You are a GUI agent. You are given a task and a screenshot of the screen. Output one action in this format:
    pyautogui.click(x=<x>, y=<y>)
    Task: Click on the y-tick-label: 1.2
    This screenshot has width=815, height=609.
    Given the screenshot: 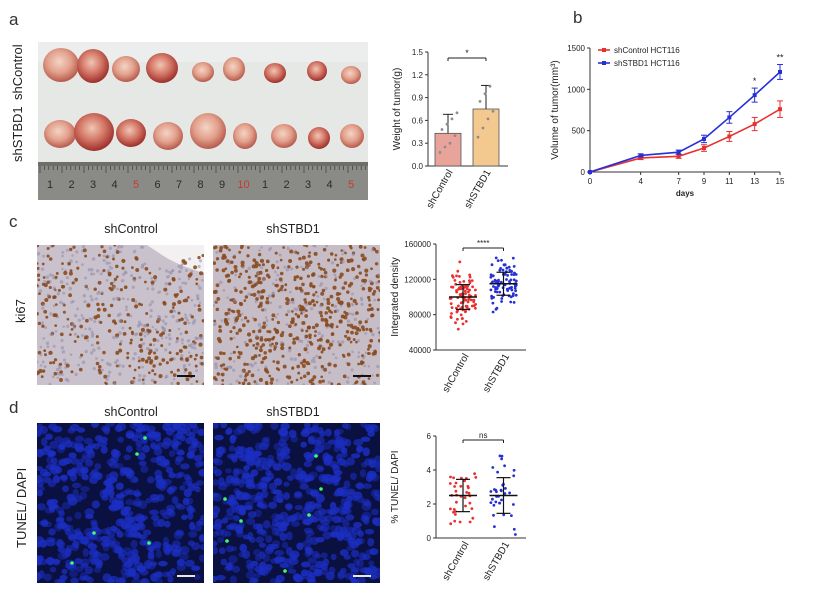 What is the action you would take?
    pyautogui.click(x=418, y=75)
    